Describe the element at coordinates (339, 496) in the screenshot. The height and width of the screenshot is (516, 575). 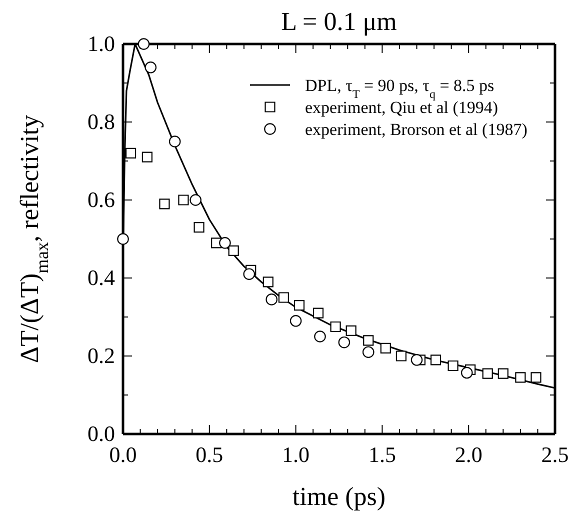
I see `x-axis-title: time (ps)` at that location.